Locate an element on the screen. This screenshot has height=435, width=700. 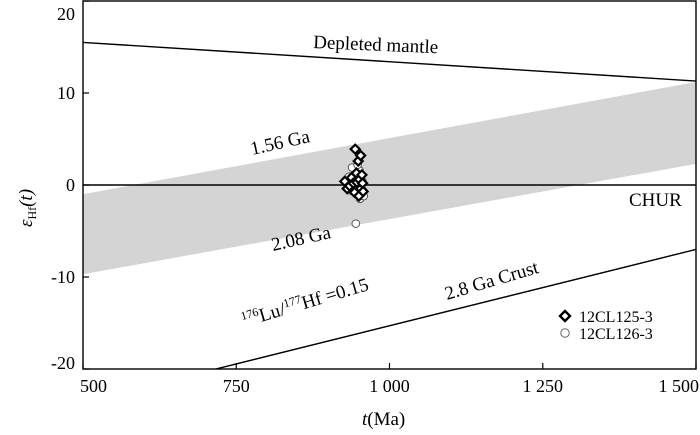
lu-hf-sup-176: 176 is located at coordinates (249, 314).